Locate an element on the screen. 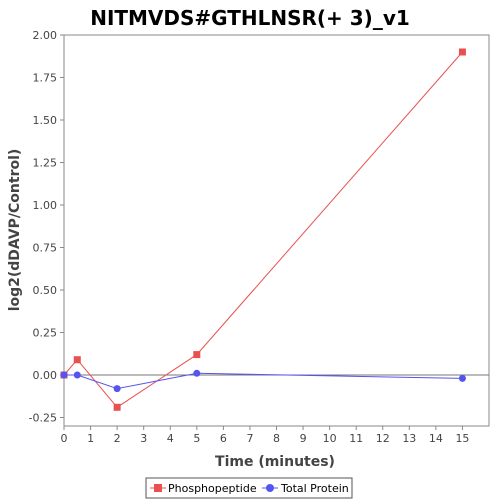 The width and height of the screenshot is (500, 500). legend-marker-phosphopeptide is located at coordinates (158, 488).